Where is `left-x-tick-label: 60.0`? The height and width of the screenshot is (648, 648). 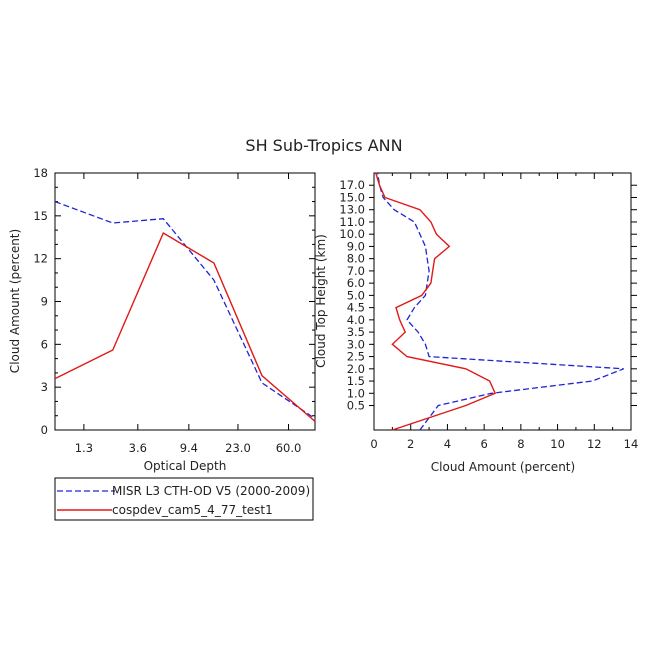
left-x-tick-label: 60.0 is located at coordinates (289, 448).